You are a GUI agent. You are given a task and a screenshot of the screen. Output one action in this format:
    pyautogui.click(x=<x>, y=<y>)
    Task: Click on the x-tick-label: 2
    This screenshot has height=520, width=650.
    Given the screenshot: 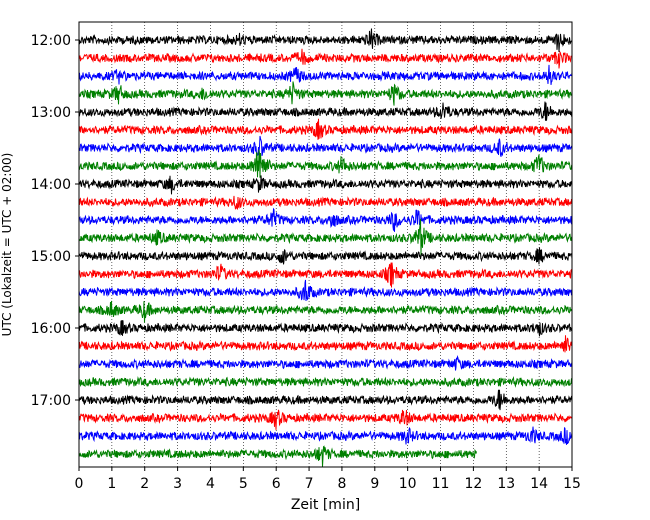 What is the action you would take?
    pyautogui.click(x=144, y=484)
    